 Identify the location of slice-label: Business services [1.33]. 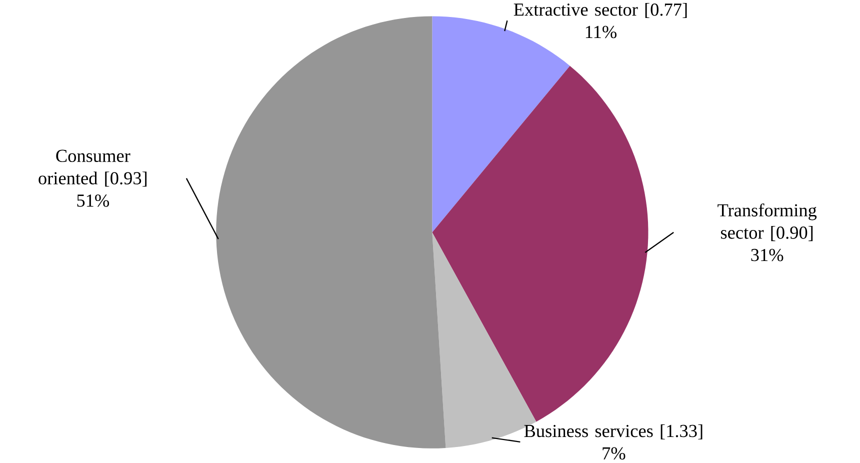
(613, 432).